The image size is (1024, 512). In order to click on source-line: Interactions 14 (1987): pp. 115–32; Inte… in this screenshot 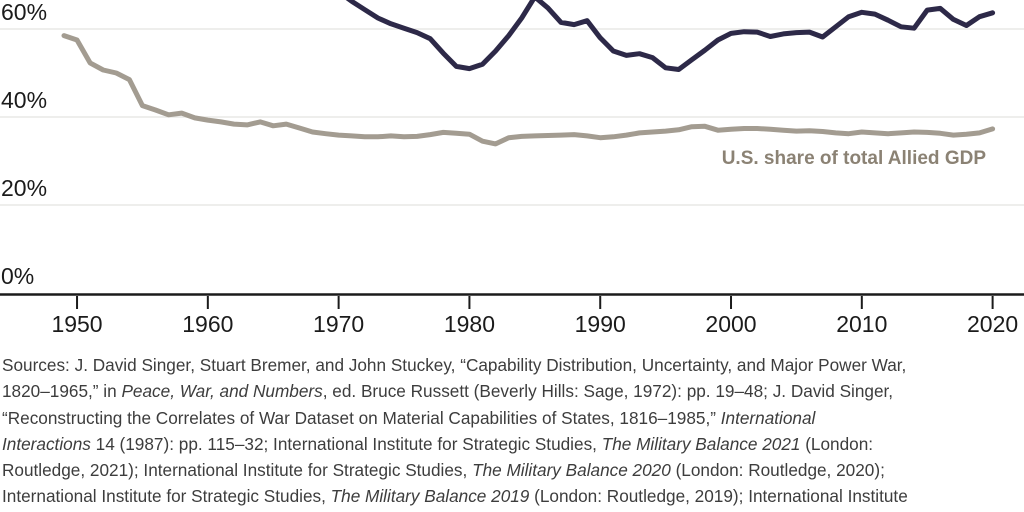, I will do `click(438, 443)`.